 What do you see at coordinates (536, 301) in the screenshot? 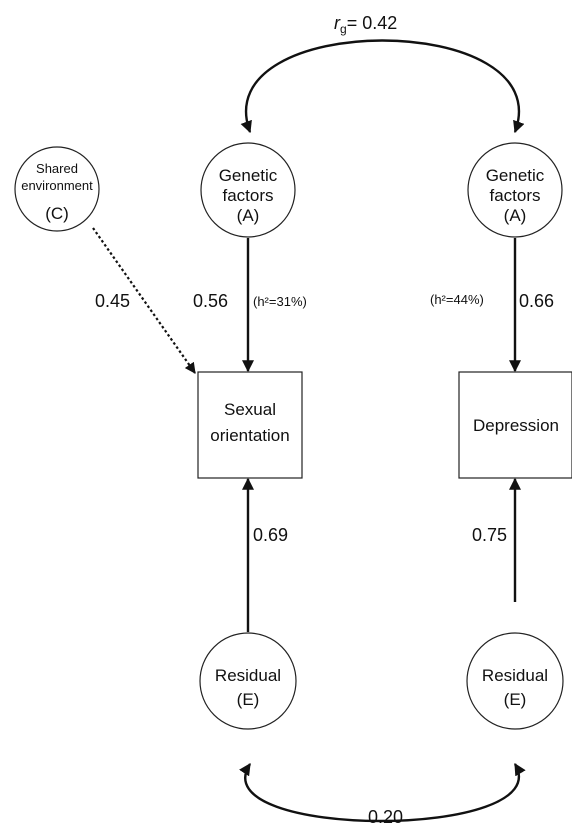
I see `genetic-dep-coef: 0.66` at bounding box center [536, 301].